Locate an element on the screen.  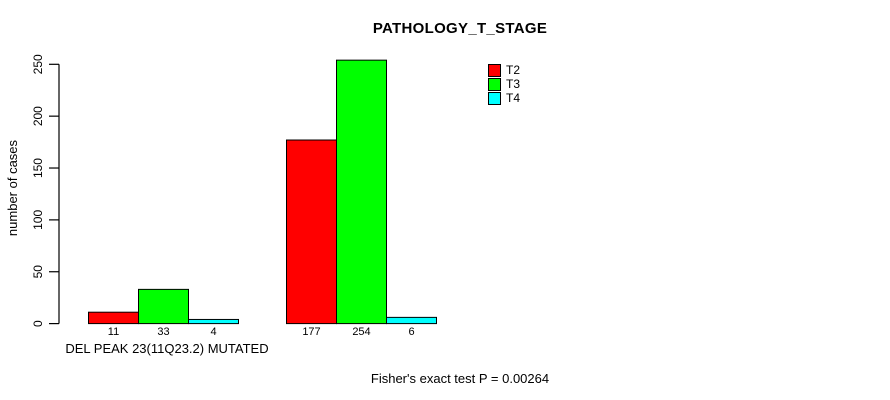
y-axis-tick-label: 250 is located at coordinates (38, 64).